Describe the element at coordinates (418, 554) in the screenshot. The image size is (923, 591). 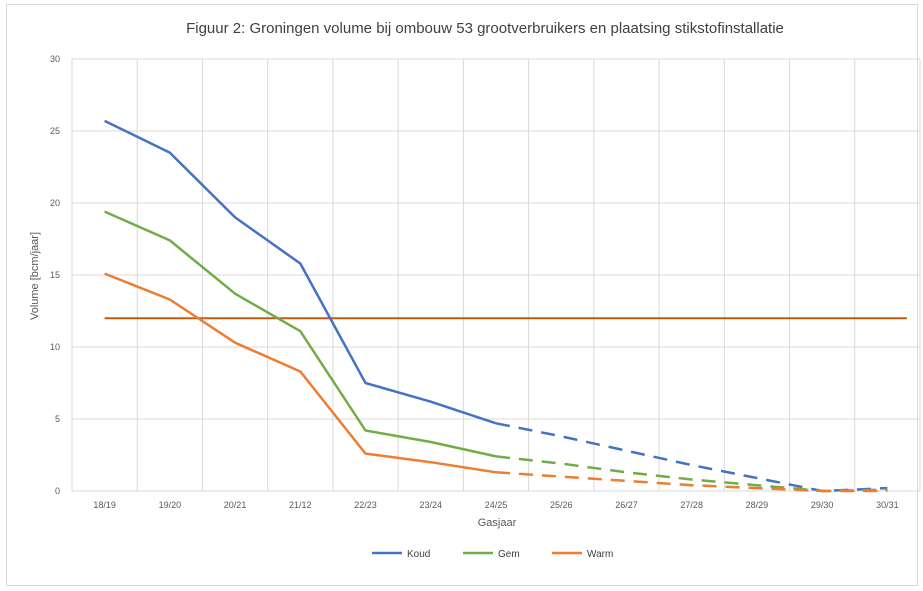
I see `legend-label-koud: Koud` at that location.